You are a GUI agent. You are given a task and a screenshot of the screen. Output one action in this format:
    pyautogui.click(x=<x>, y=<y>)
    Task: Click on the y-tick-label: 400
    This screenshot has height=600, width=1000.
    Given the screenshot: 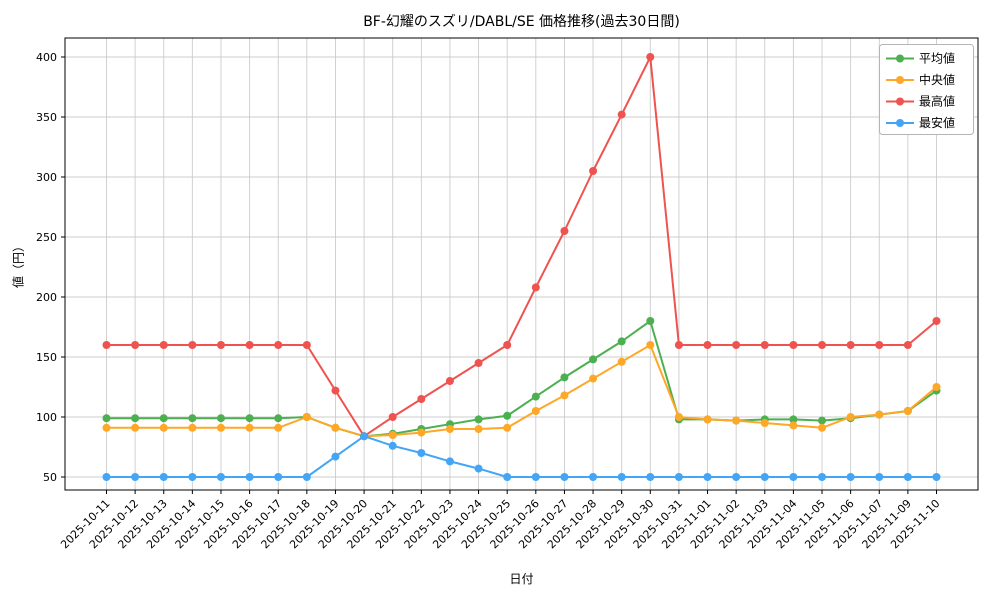 What is the action you would take?
    pyautogui.click(x=46, y=57)
    